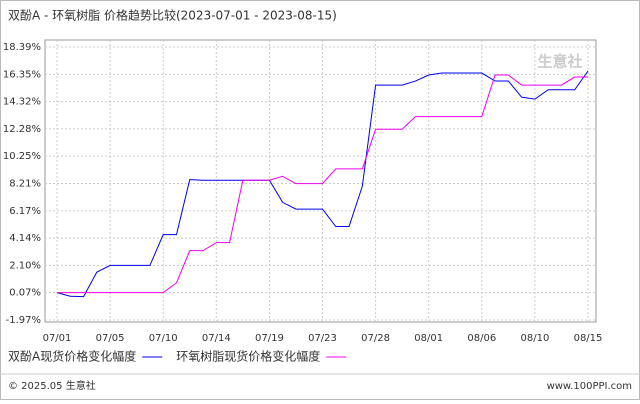 The image size is (640, 404). I want to click on x-tick-label: 07/23, so click(322, 338).